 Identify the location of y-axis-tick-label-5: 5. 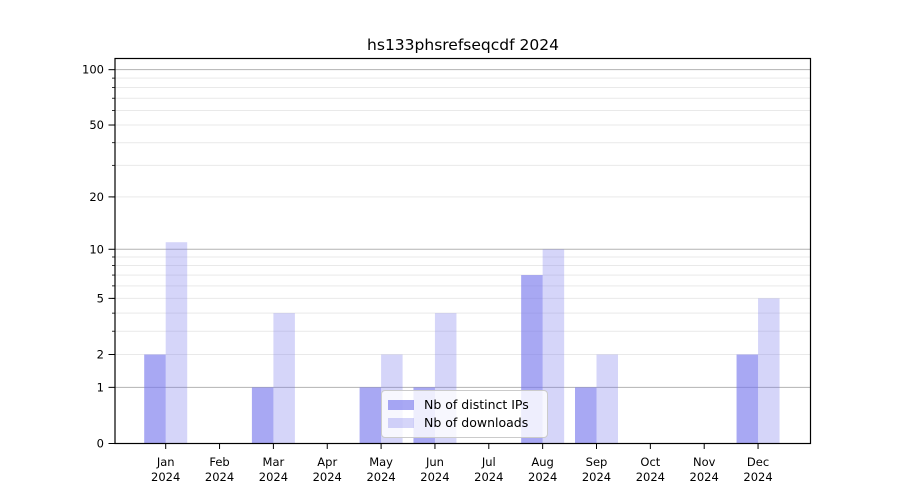
(100, 298).